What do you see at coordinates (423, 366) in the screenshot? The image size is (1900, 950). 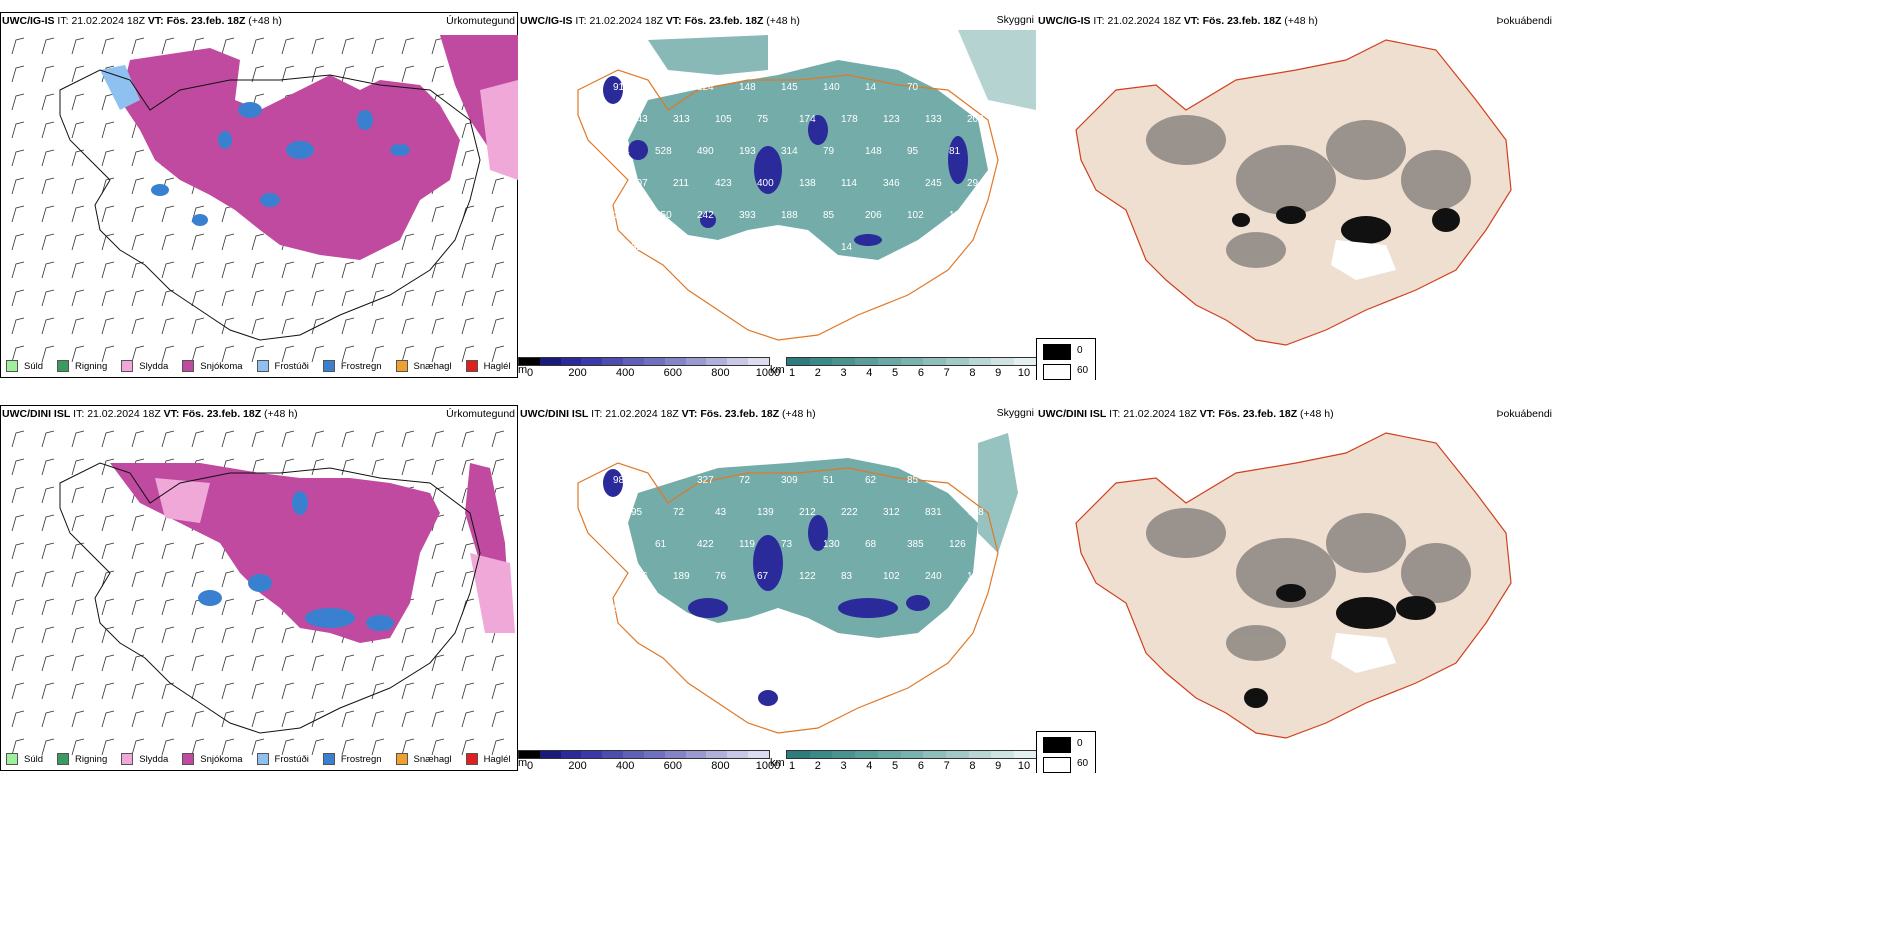 I see `legend-item-snaehagl: Snæhagl` at bounding box center [423, 366].